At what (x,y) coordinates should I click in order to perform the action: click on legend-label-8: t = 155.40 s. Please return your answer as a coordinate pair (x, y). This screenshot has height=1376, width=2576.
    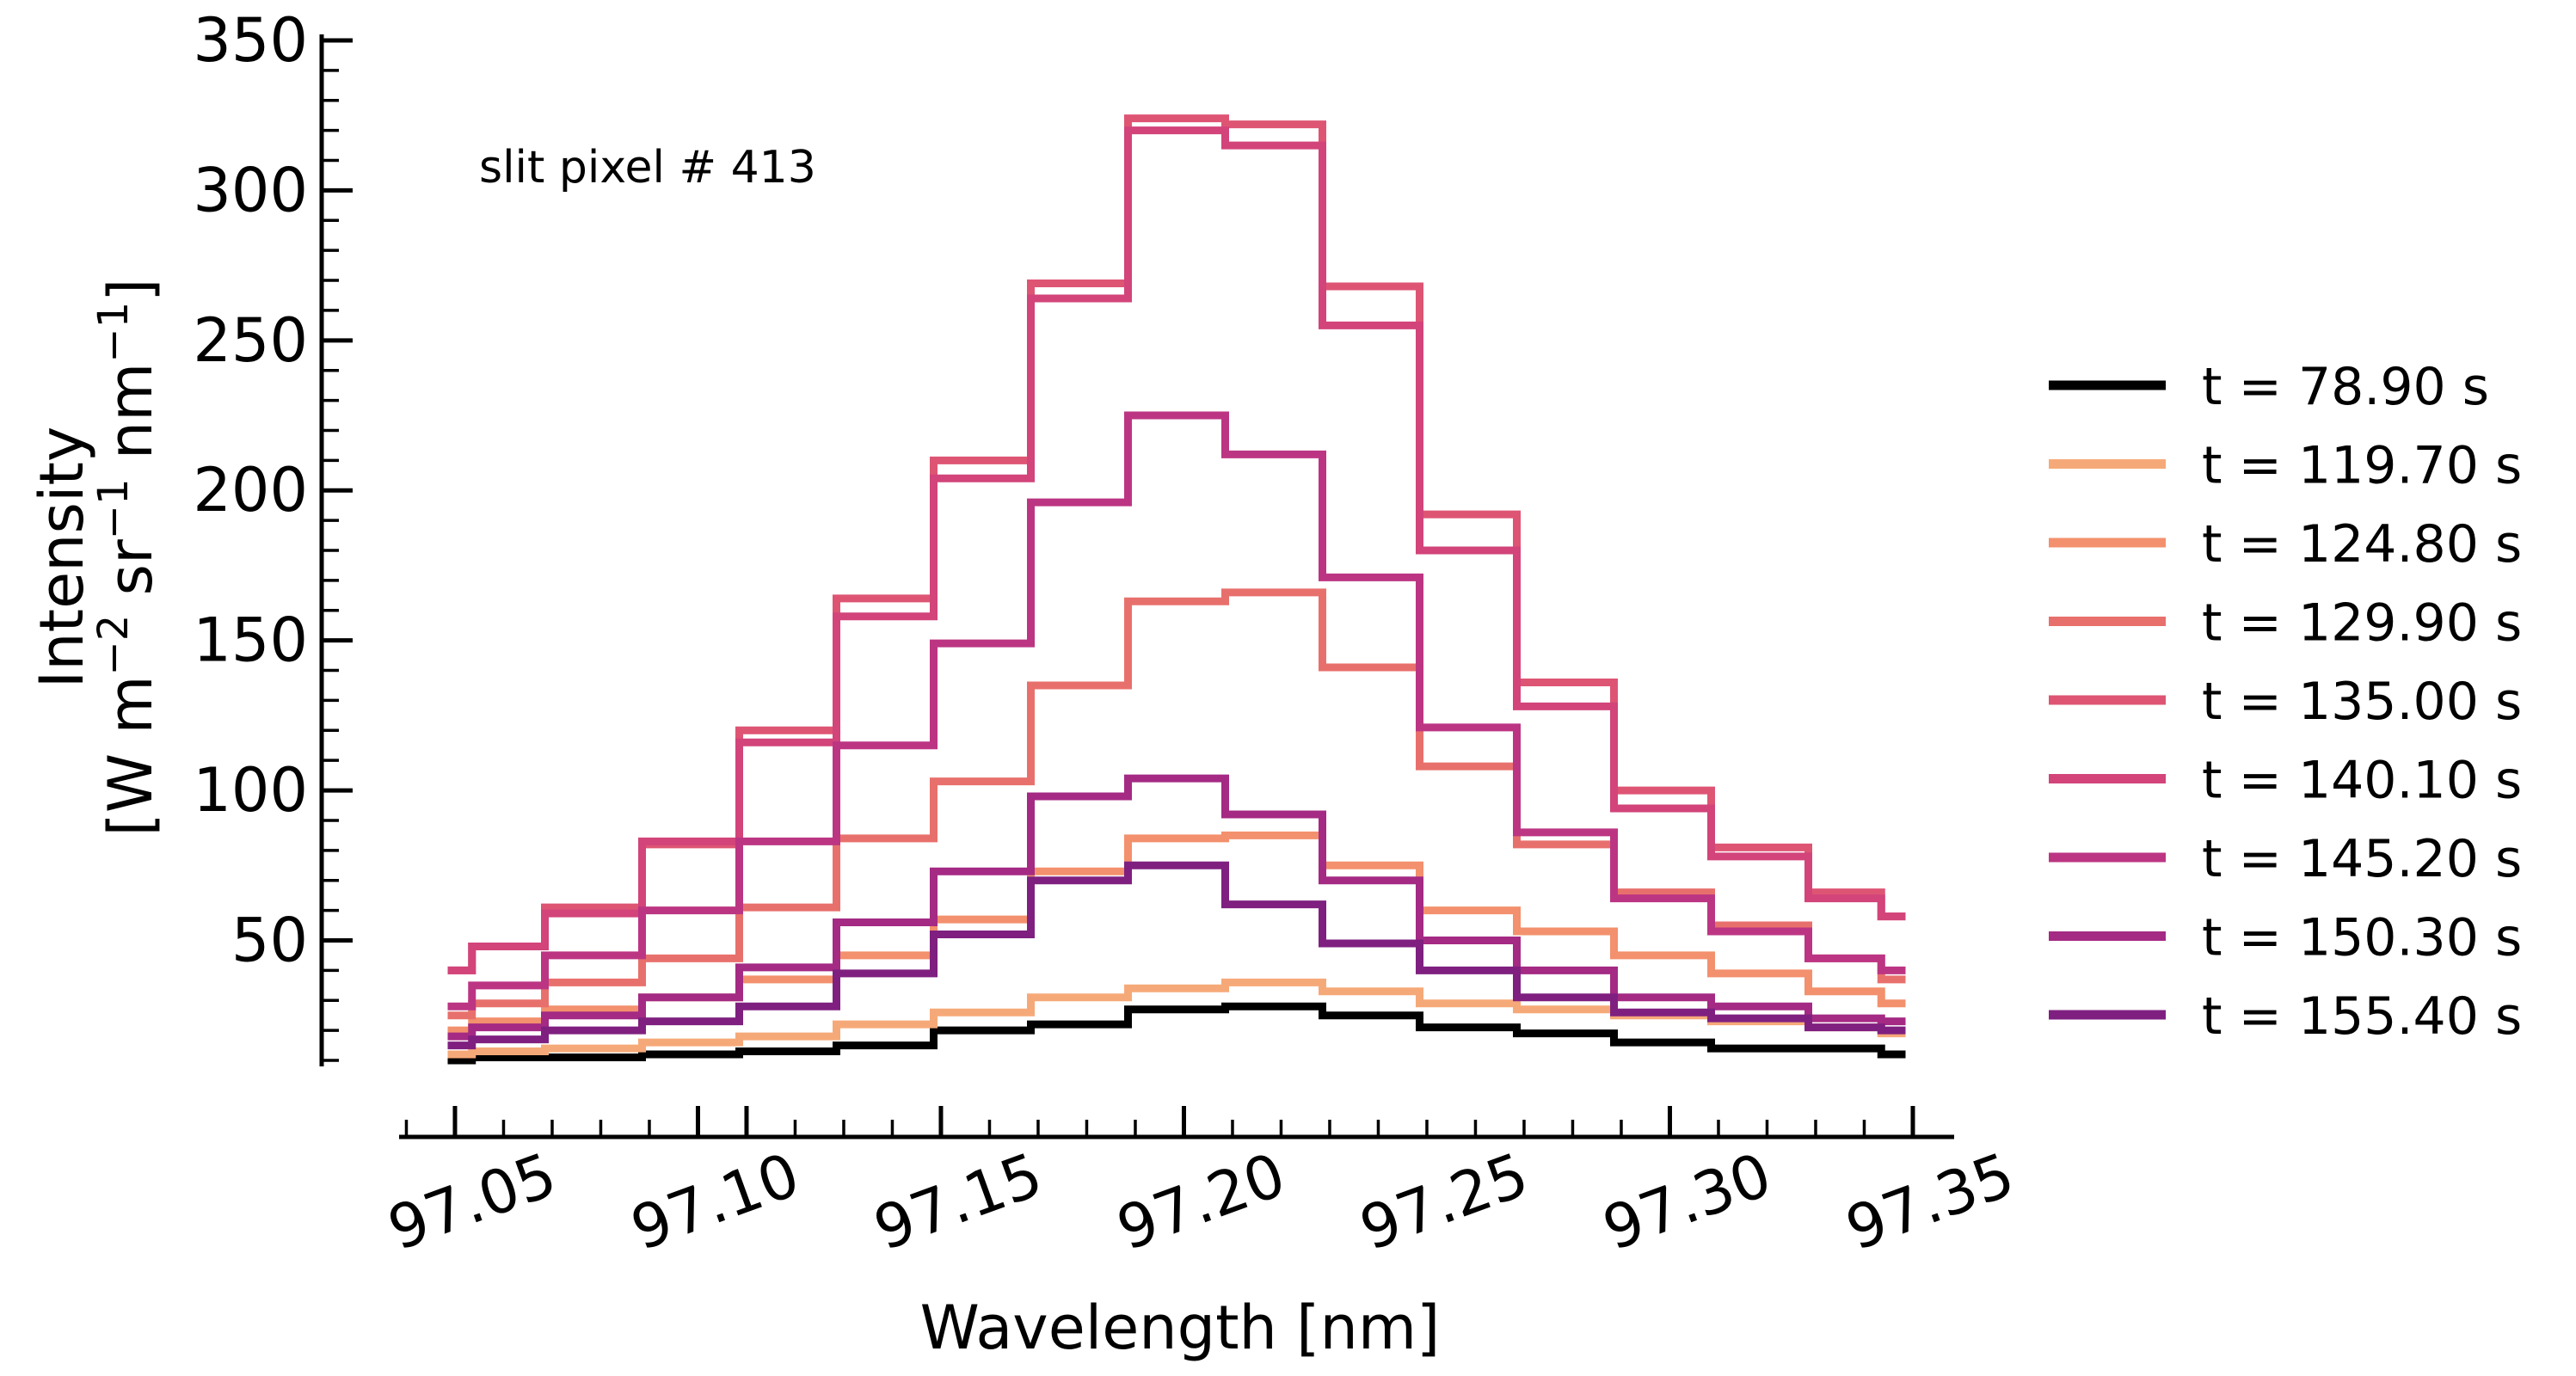
    Looking at the image, I should click on (2362, 1016).